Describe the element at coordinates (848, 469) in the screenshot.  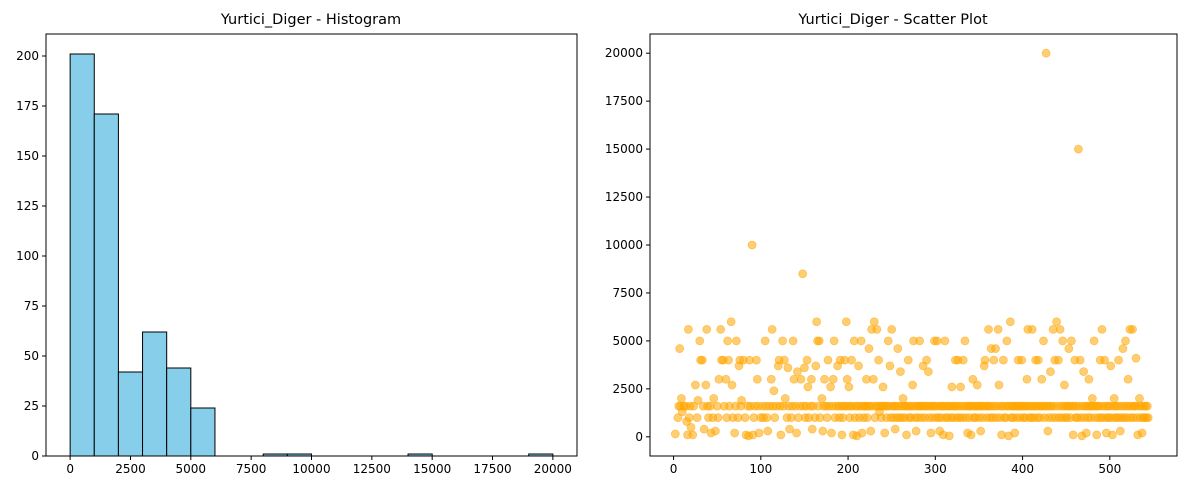
I see `x-tick-label: 200` at that location.